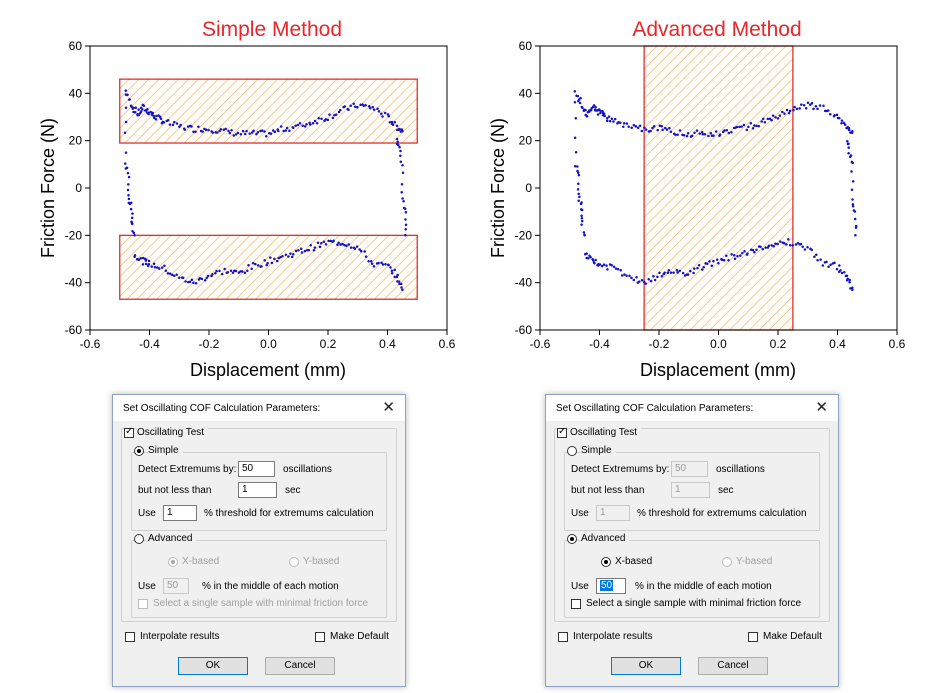 The image size is (950, 693). What do you see at coordinates (524, 235) in the screenshot?
I see `y-tick-label: -20` at bounding box center [524, 235].